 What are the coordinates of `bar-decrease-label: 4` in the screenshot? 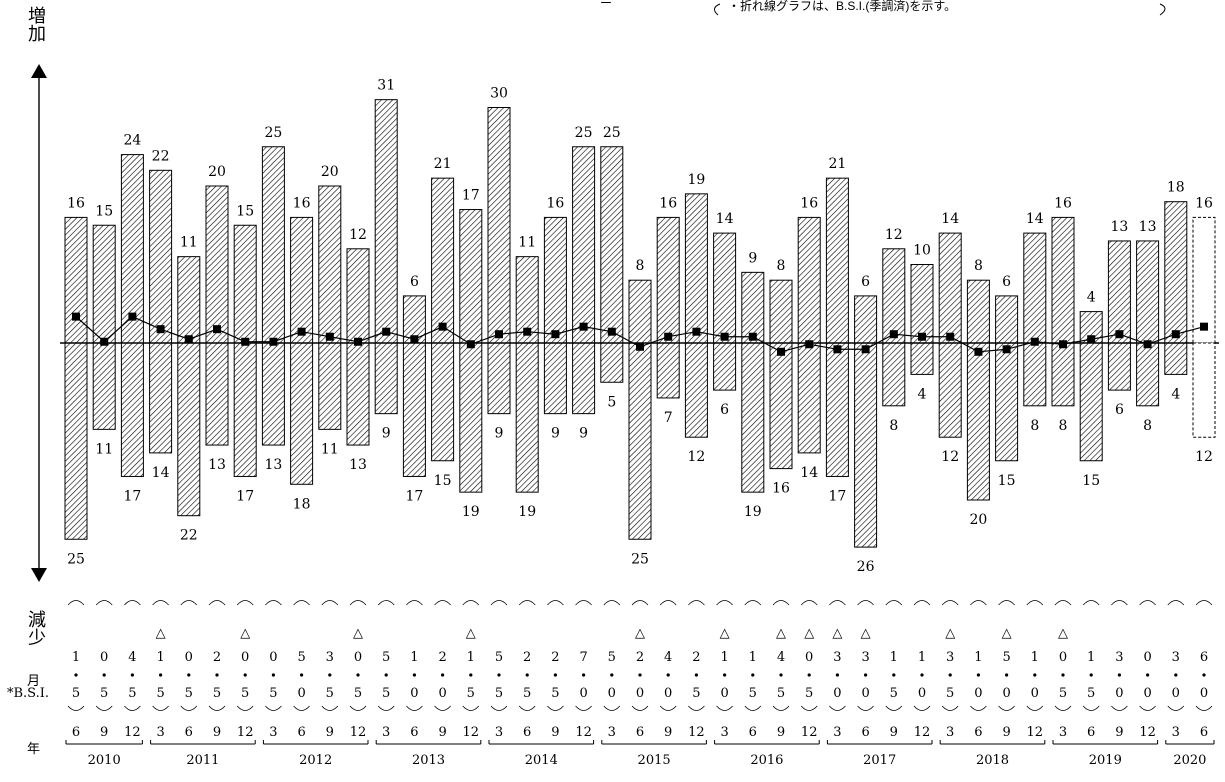 It's located at (922, 394).